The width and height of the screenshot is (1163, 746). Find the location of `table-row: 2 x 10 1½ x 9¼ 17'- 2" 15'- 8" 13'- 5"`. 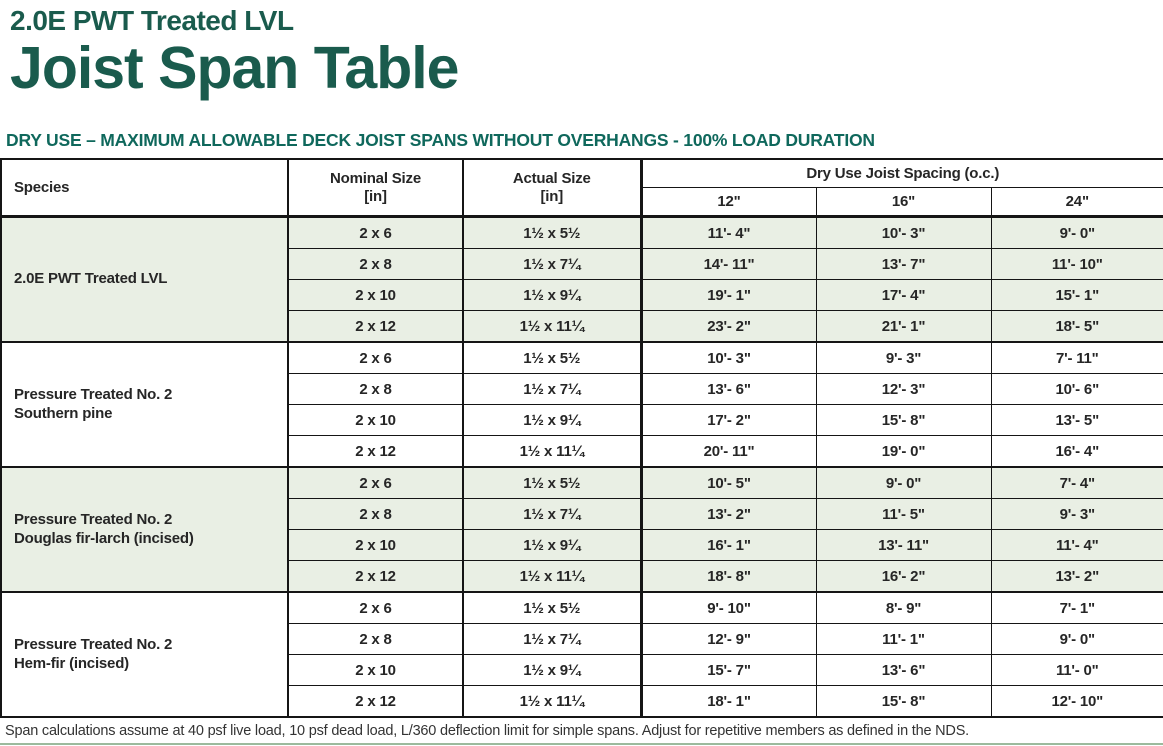

table-row: 2 x 10 1½ x 9¼ 17'- 2" 15'- 8" 13'- 5" is located at coordinates (582, 420).